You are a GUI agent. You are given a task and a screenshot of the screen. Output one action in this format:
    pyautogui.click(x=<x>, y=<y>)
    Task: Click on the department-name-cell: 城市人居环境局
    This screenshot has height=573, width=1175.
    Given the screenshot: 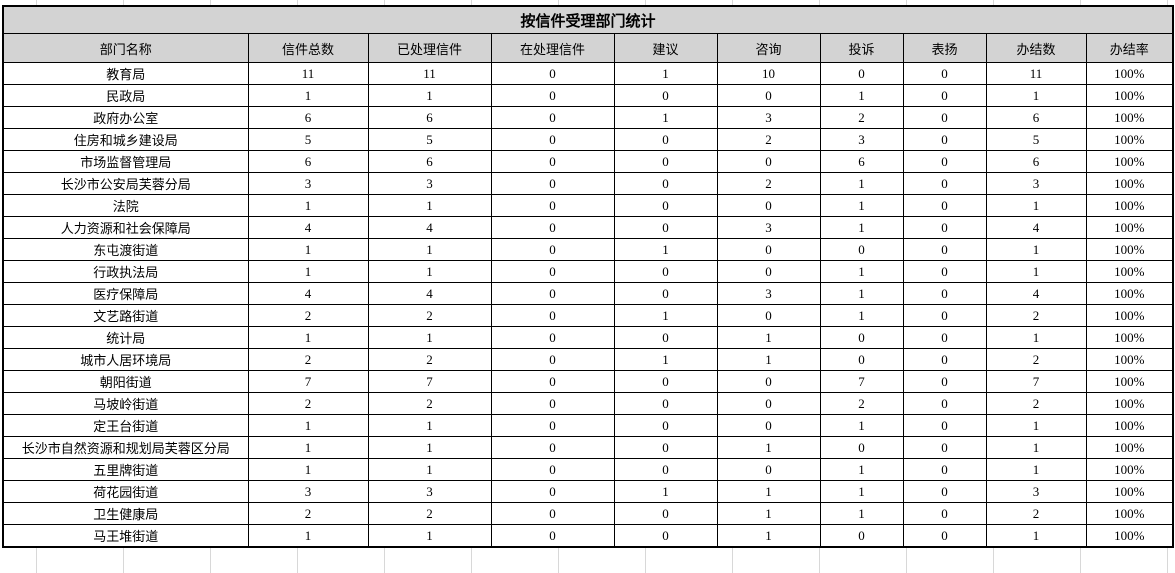 What is the action you would take?
    pyautogui.click(x=125, y=359)
    